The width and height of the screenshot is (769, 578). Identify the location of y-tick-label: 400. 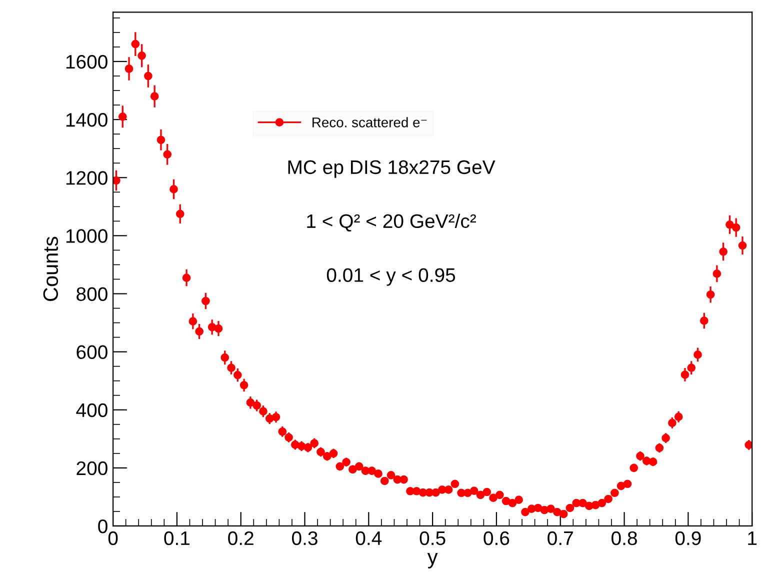
(92, 410).